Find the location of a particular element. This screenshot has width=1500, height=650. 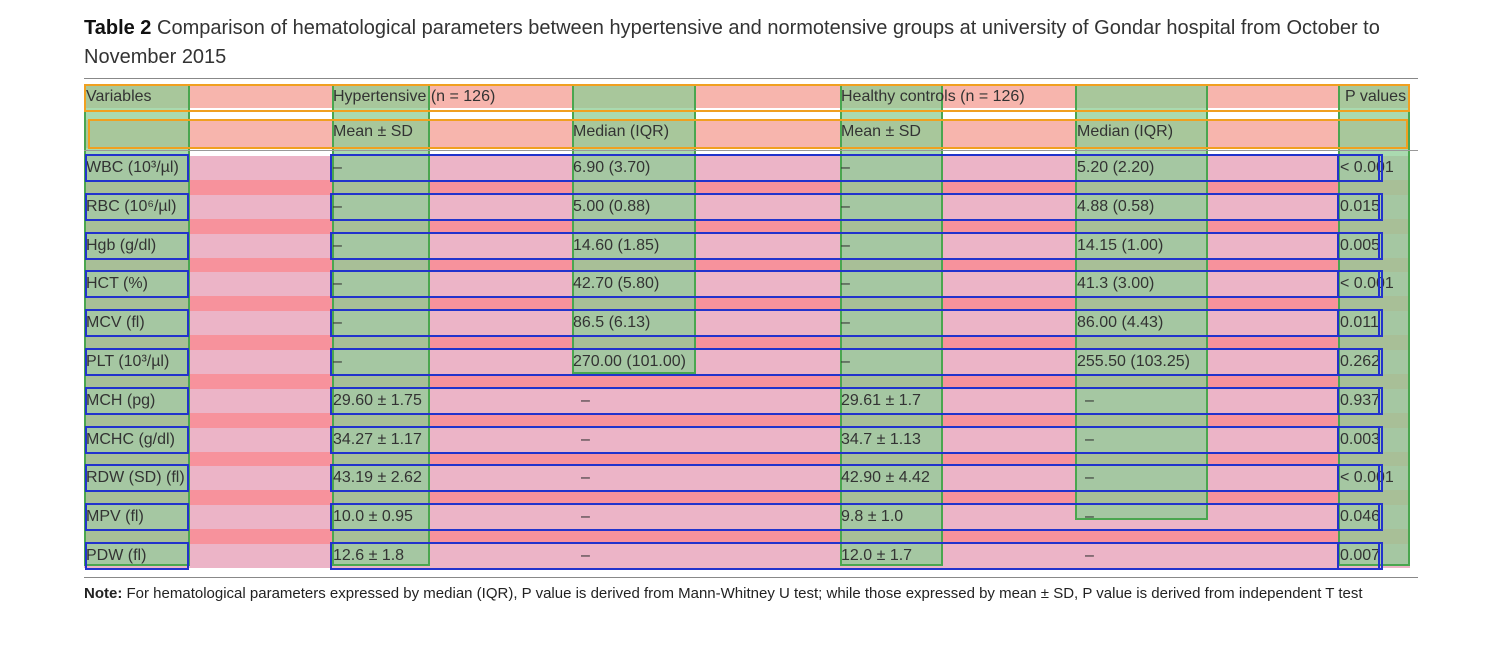

cell-g1-median: 270.00 (101.00) is located at coordinates (629, 361).